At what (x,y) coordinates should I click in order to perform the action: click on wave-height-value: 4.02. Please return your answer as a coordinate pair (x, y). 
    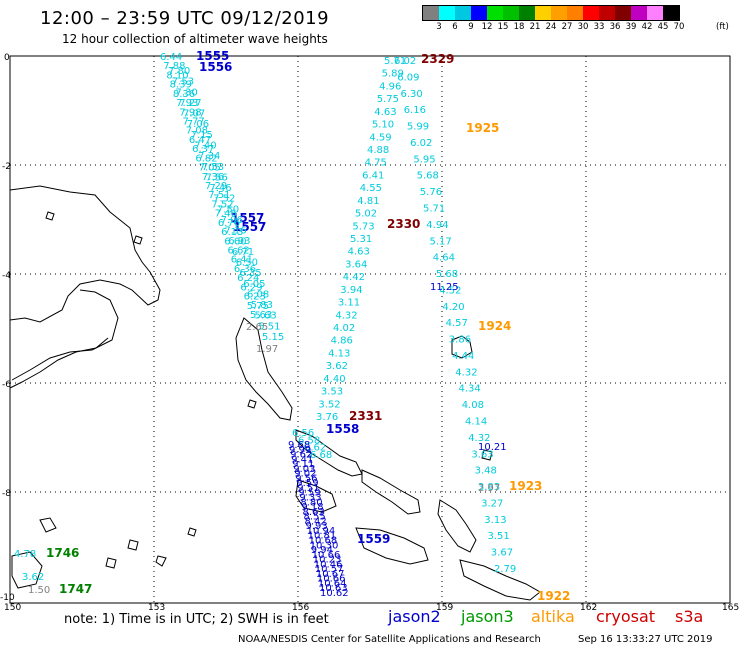
    Looking at the image, I should click on (344, 328).